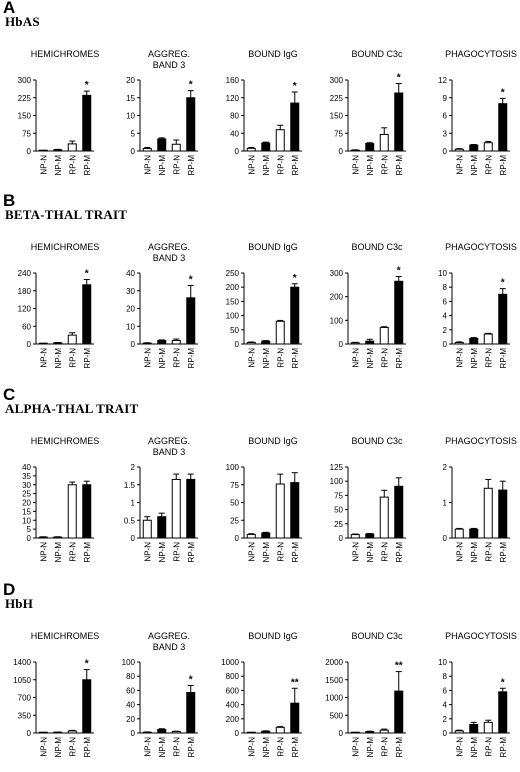 This screenshot has height=772, width=520. I want to click on y-tick-label: 120, so click(25, 309).